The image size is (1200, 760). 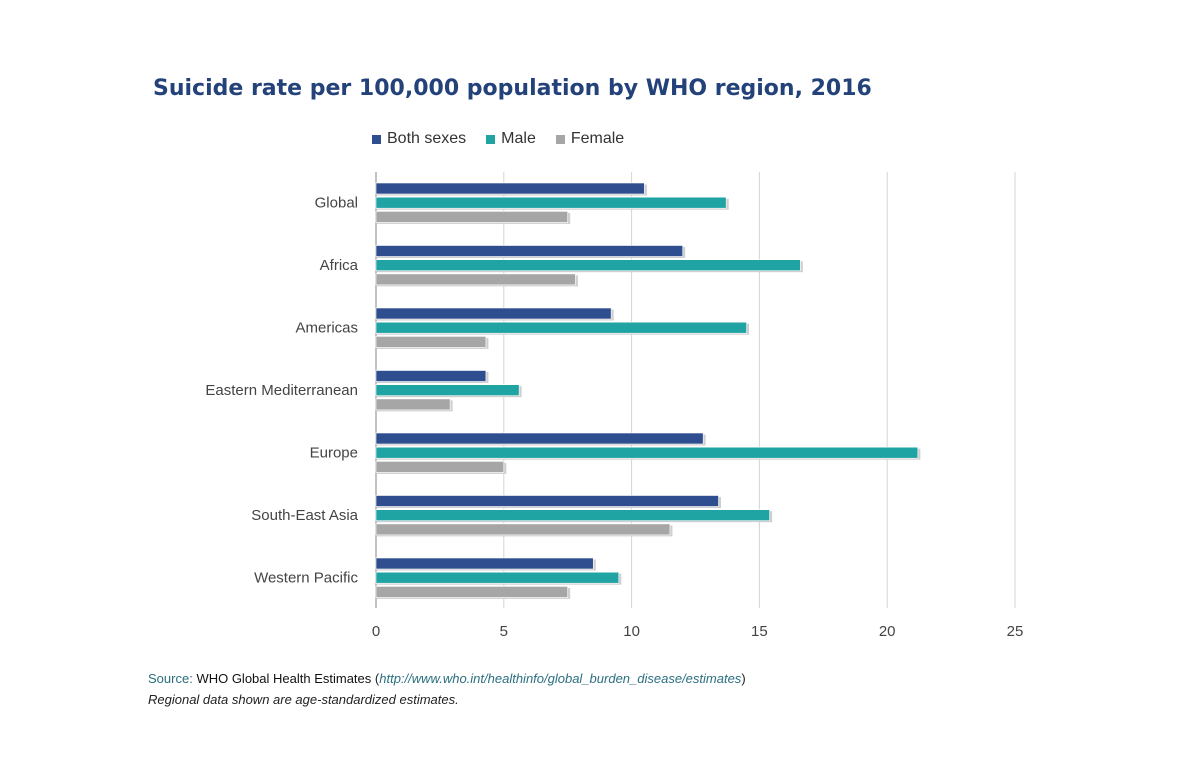 I want to click on x-tick-label-25: 25, so click(x=1015, y=631).